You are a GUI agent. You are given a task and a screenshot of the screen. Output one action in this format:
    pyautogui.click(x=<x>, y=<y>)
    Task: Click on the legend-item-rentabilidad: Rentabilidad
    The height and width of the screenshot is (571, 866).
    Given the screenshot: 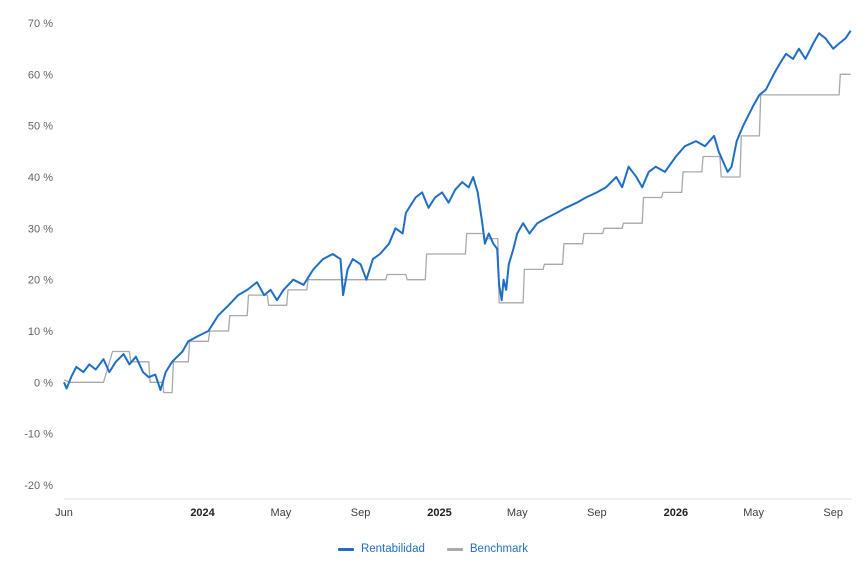 What is the action you would take?
    pyautogui.click(x=381, y=549)
    